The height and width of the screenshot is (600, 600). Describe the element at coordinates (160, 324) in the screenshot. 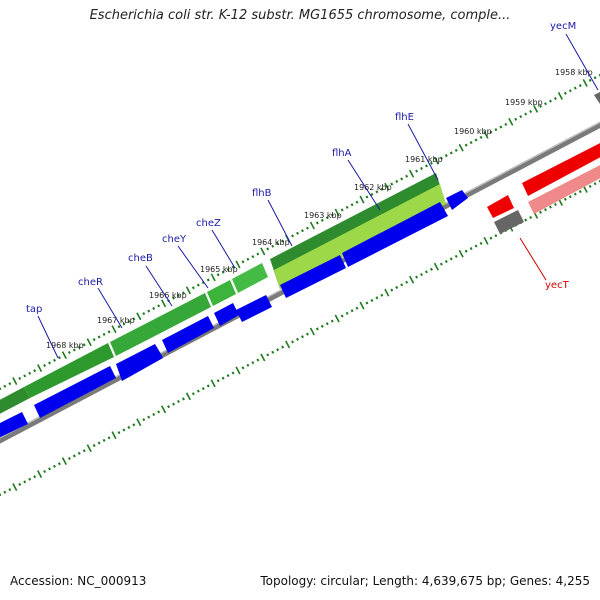

I see `gene-block-cheB-cheY` at that location.